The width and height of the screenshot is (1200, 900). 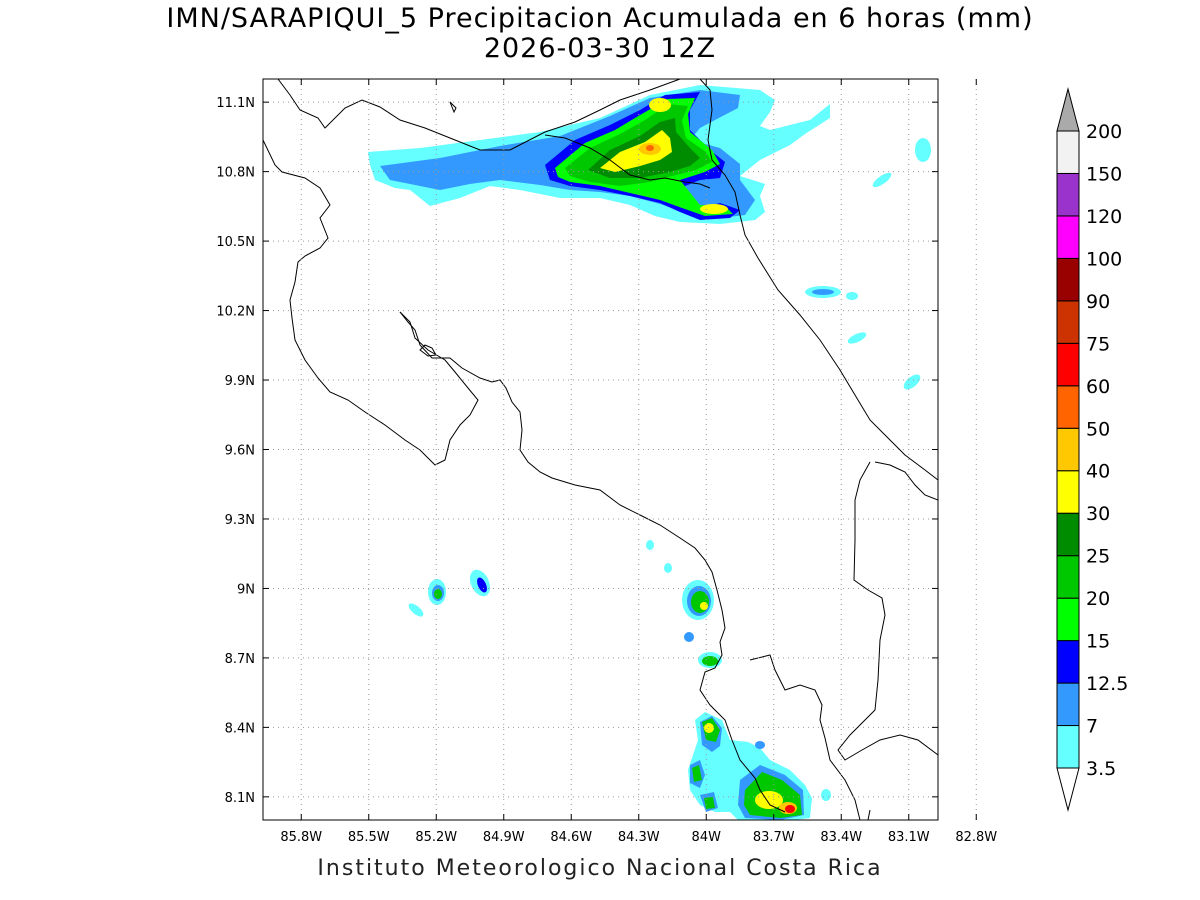 I want to click on isla-chira, so click(x=428, y=350).